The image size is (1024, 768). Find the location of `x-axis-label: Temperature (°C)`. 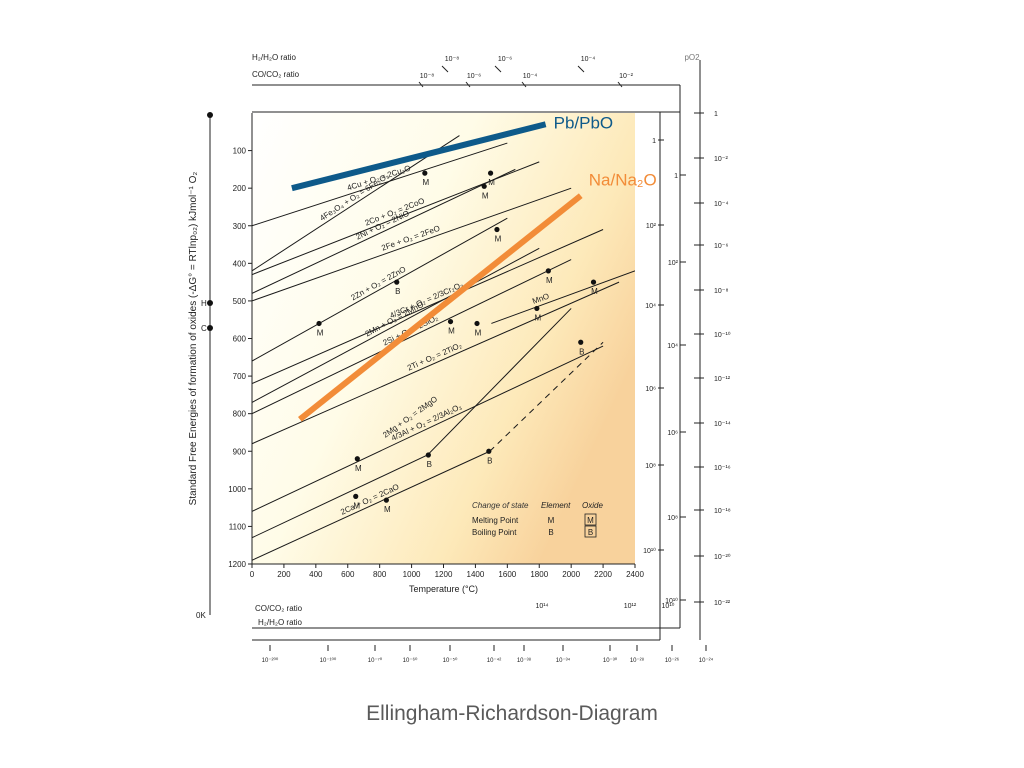

x-axis-label: Temperature (°C) is located at coordinates (443, 589).